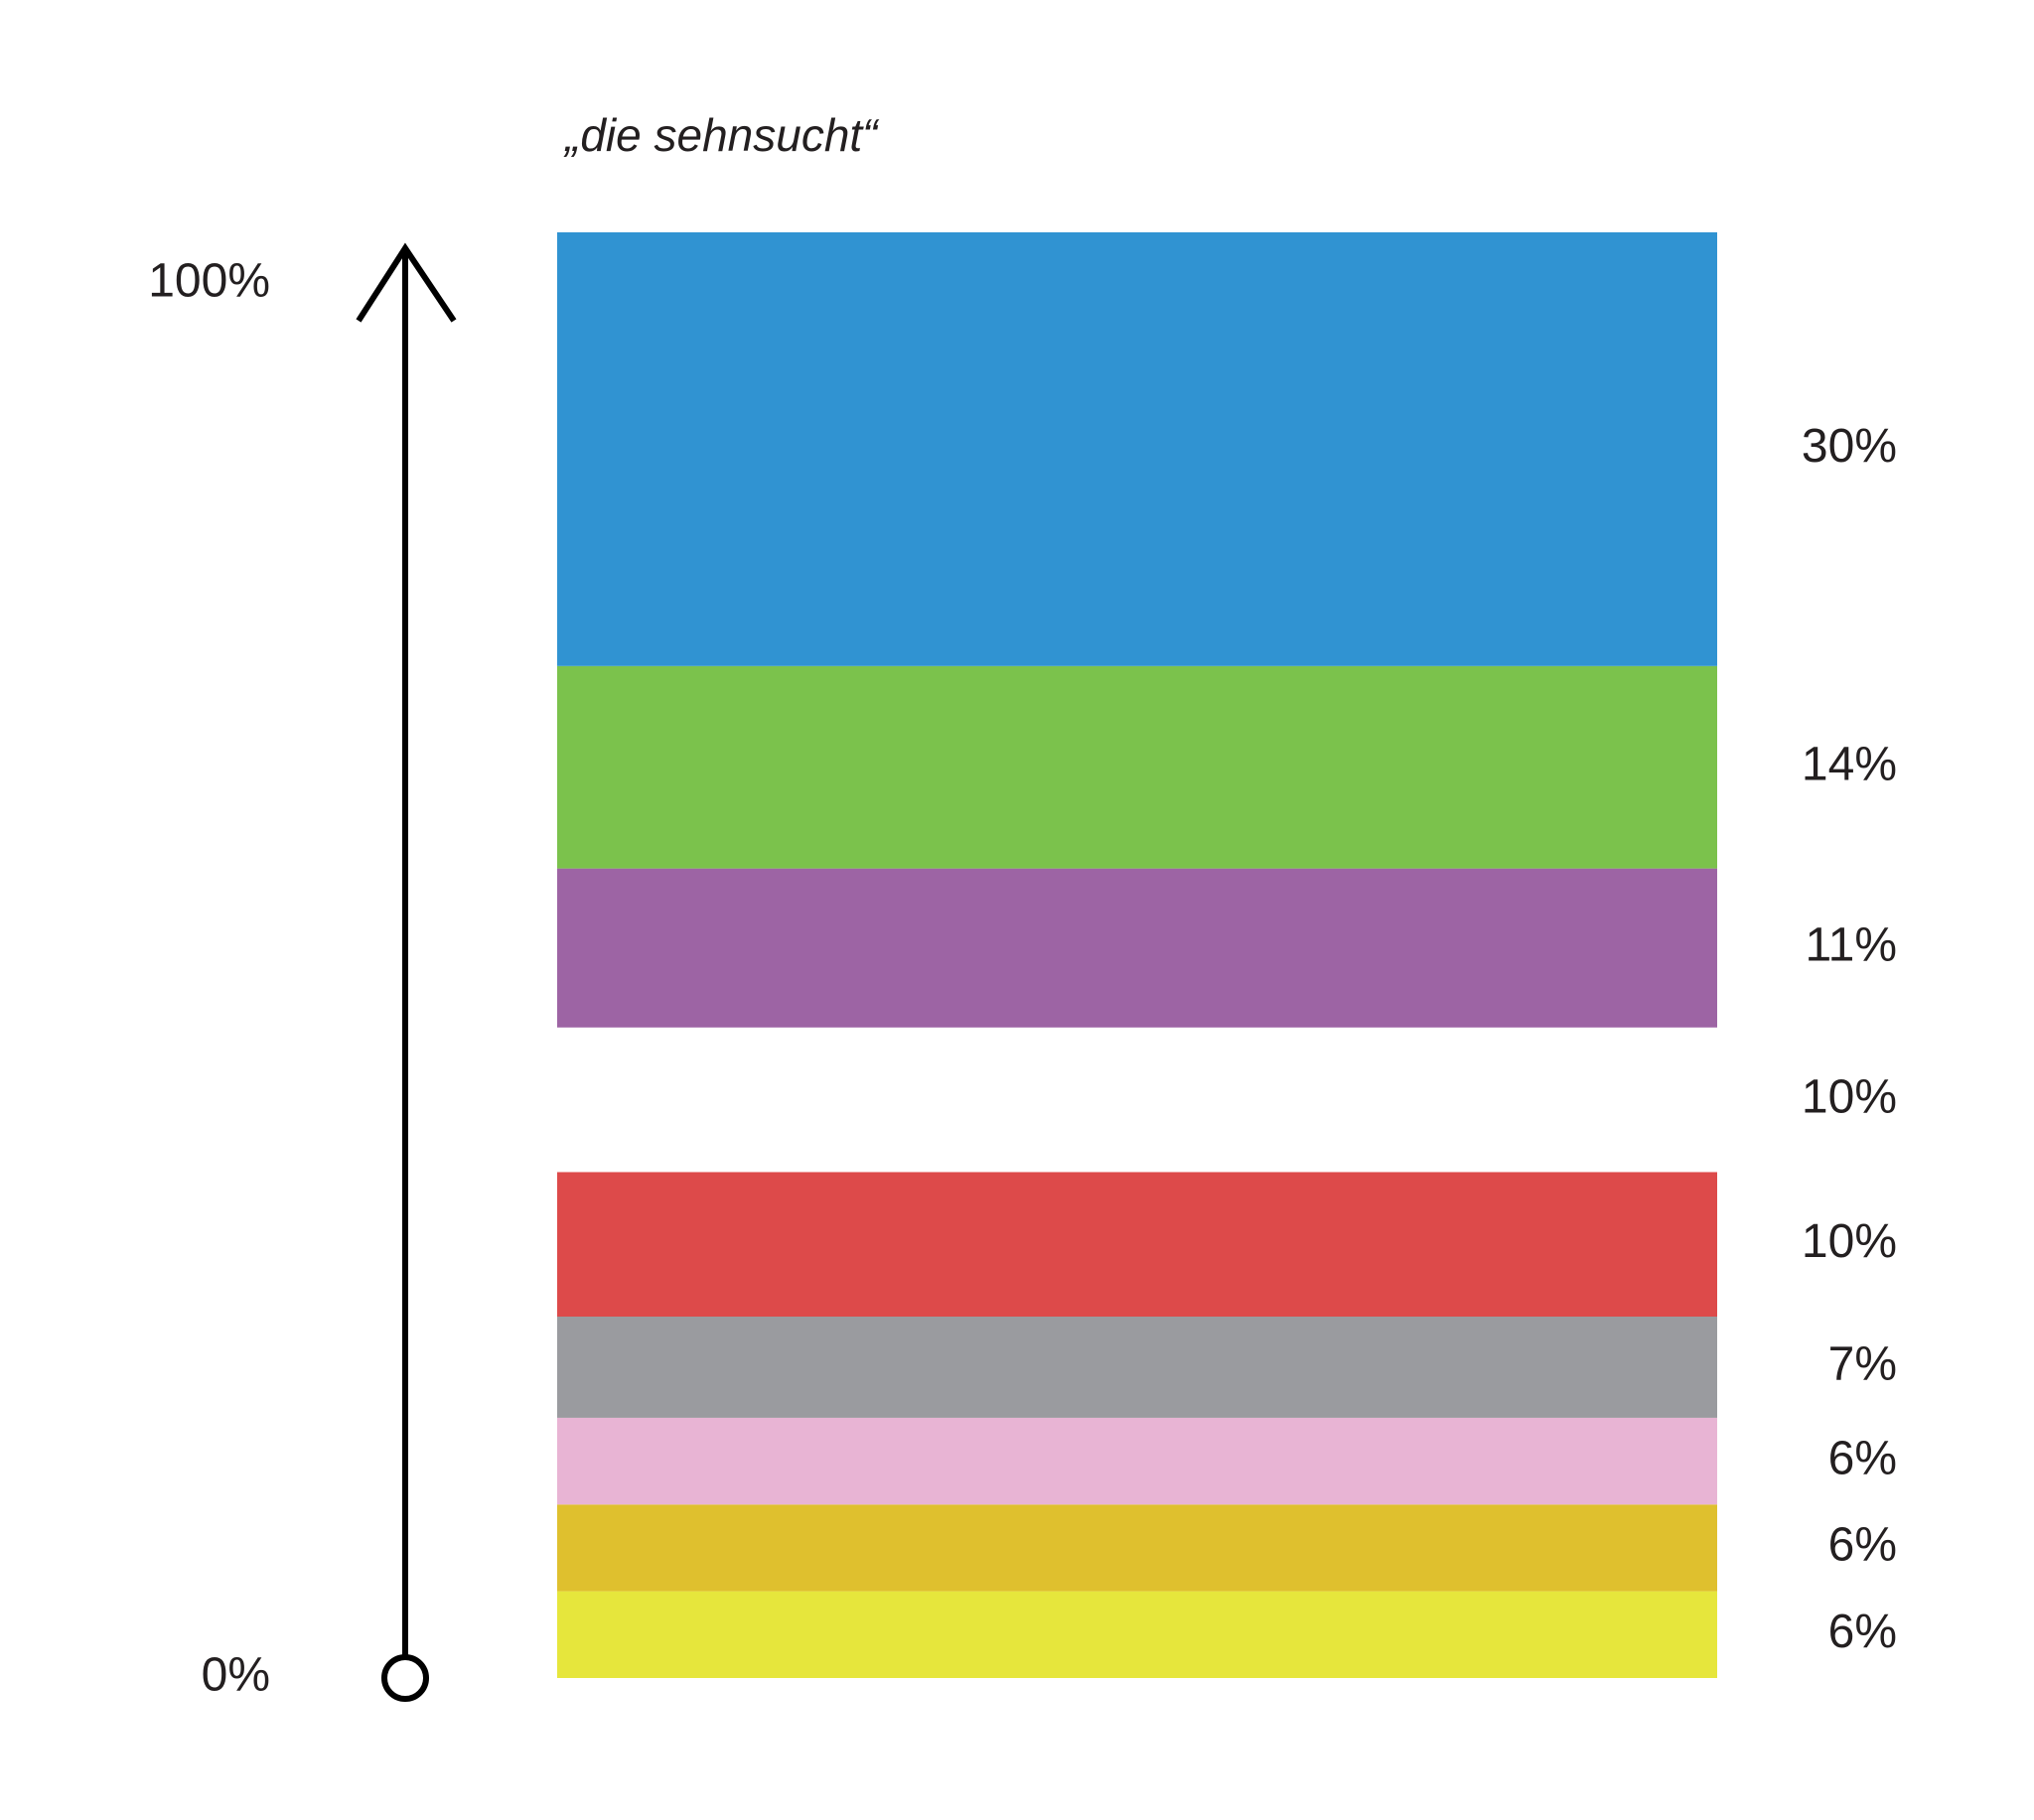 This screenshot has width=2034, height=1820. What do you see at coordinates (209, 281) in the screenshot?
I see `y-tick-label: 100%` at bounding box center [209, 281].